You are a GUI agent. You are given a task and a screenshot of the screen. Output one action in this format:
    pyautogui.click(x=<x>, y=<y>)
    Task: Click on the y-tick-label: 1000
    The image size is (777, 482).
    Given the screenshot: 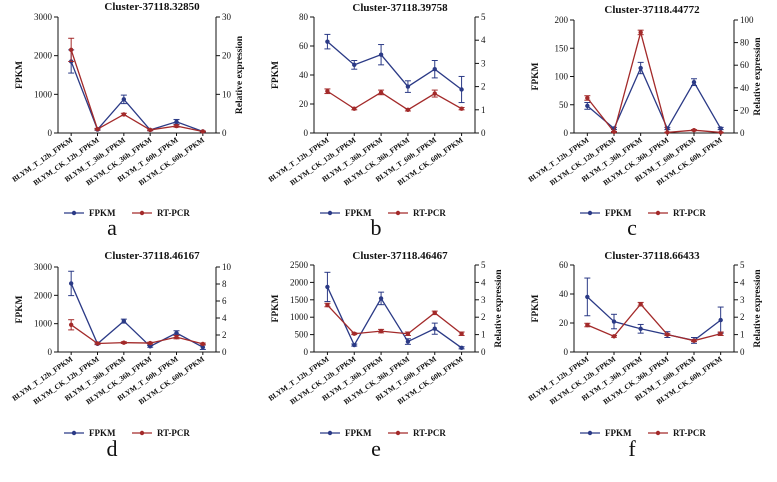 What is the action you would take?
    pyautogui.click(x=43, y=324)
    